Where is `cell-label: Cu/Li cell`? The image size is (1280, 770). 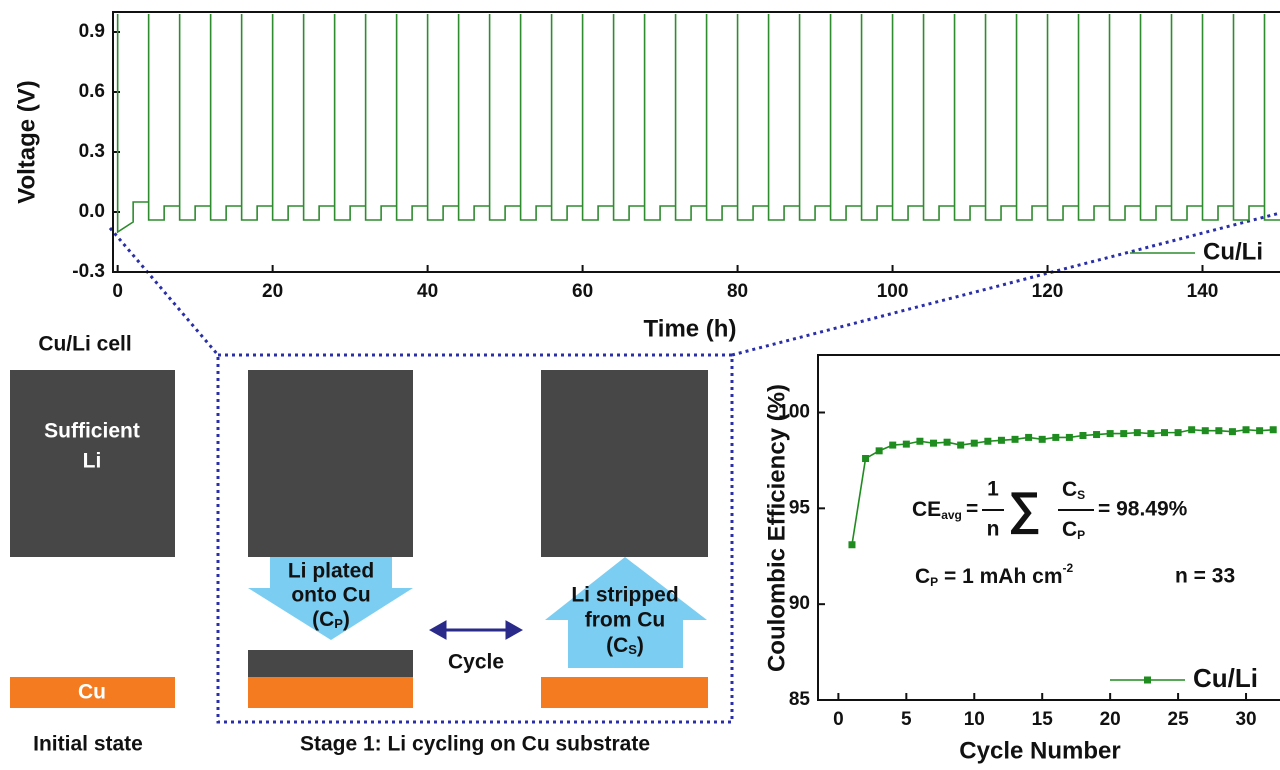
cell-label: Cu/Li cell is located at coordinates (84, 344).